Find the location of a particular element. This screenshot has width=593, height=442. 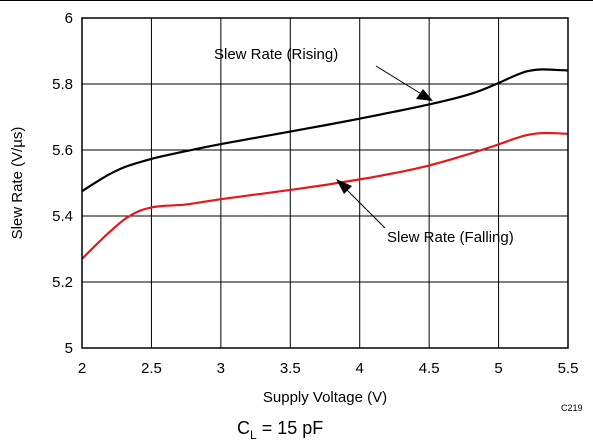

load-condition-main: C is located at coordinates (243, 428).